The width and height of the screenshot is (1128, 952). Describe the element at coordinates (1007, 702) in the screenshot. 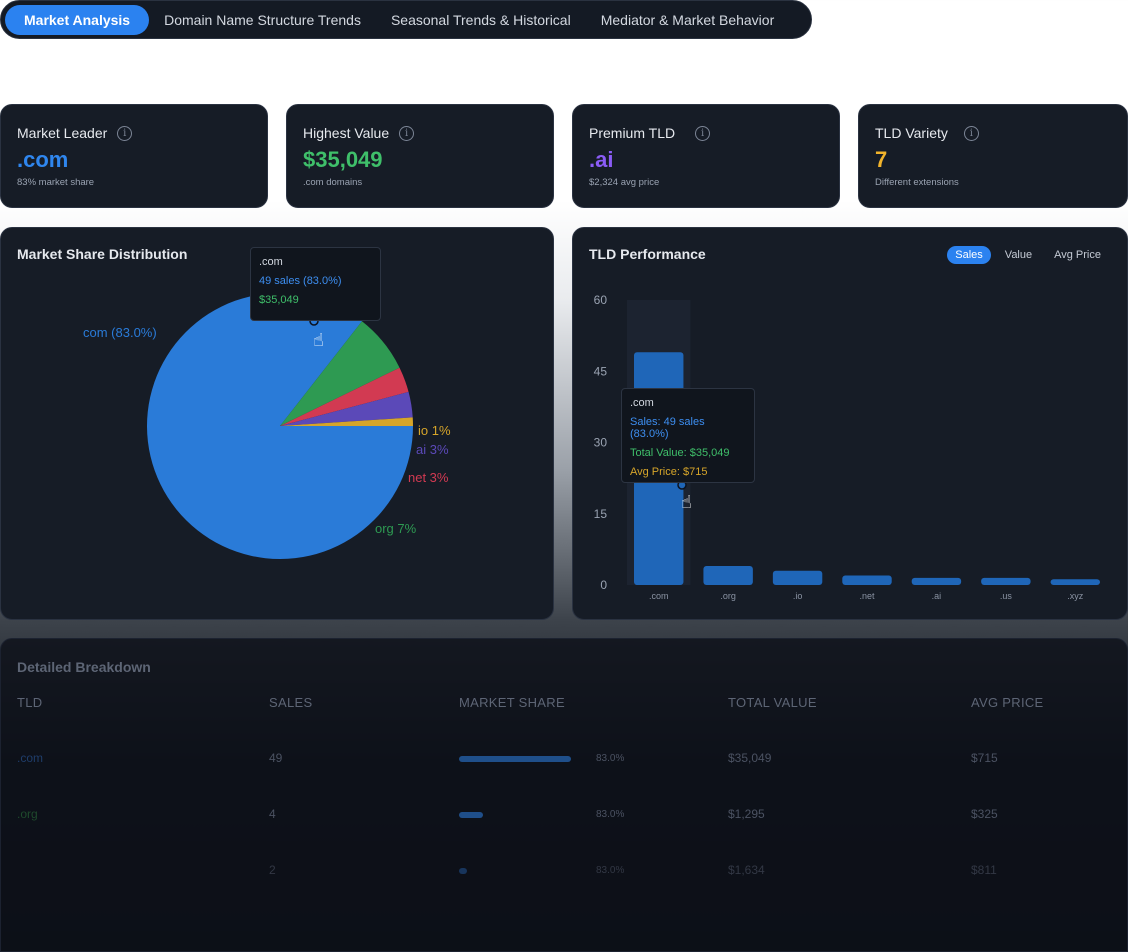

I see `column-header-avg-price: AVG PRICE` at that location.